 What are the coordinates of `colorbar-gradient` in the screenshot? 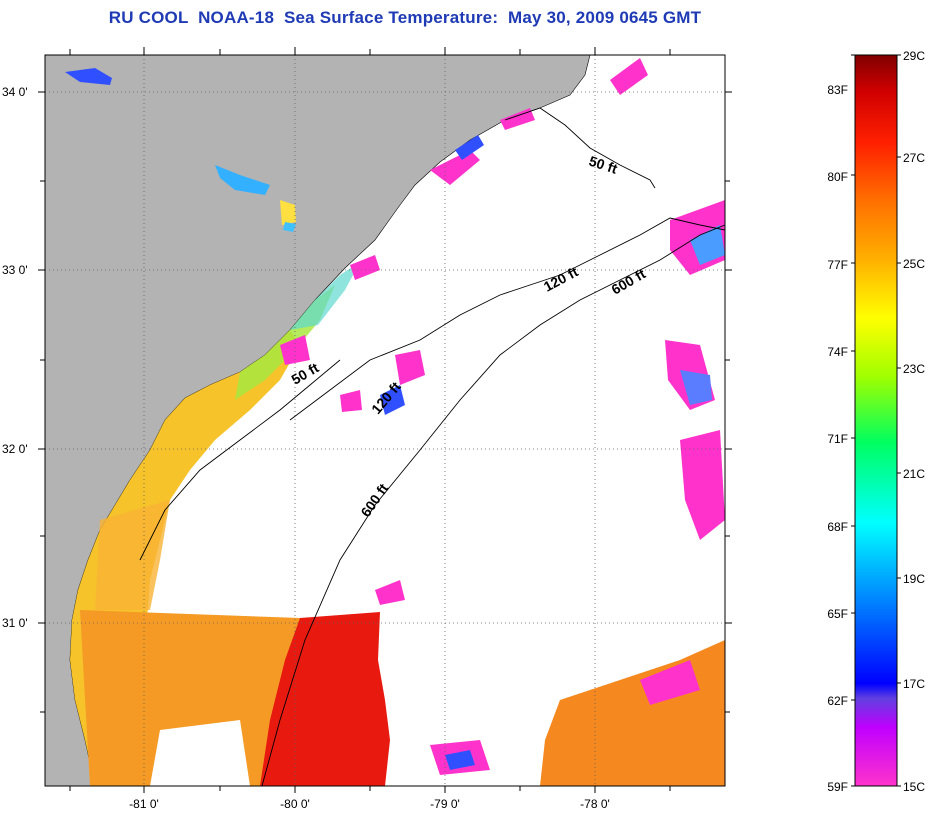 It's located at (876, 420).